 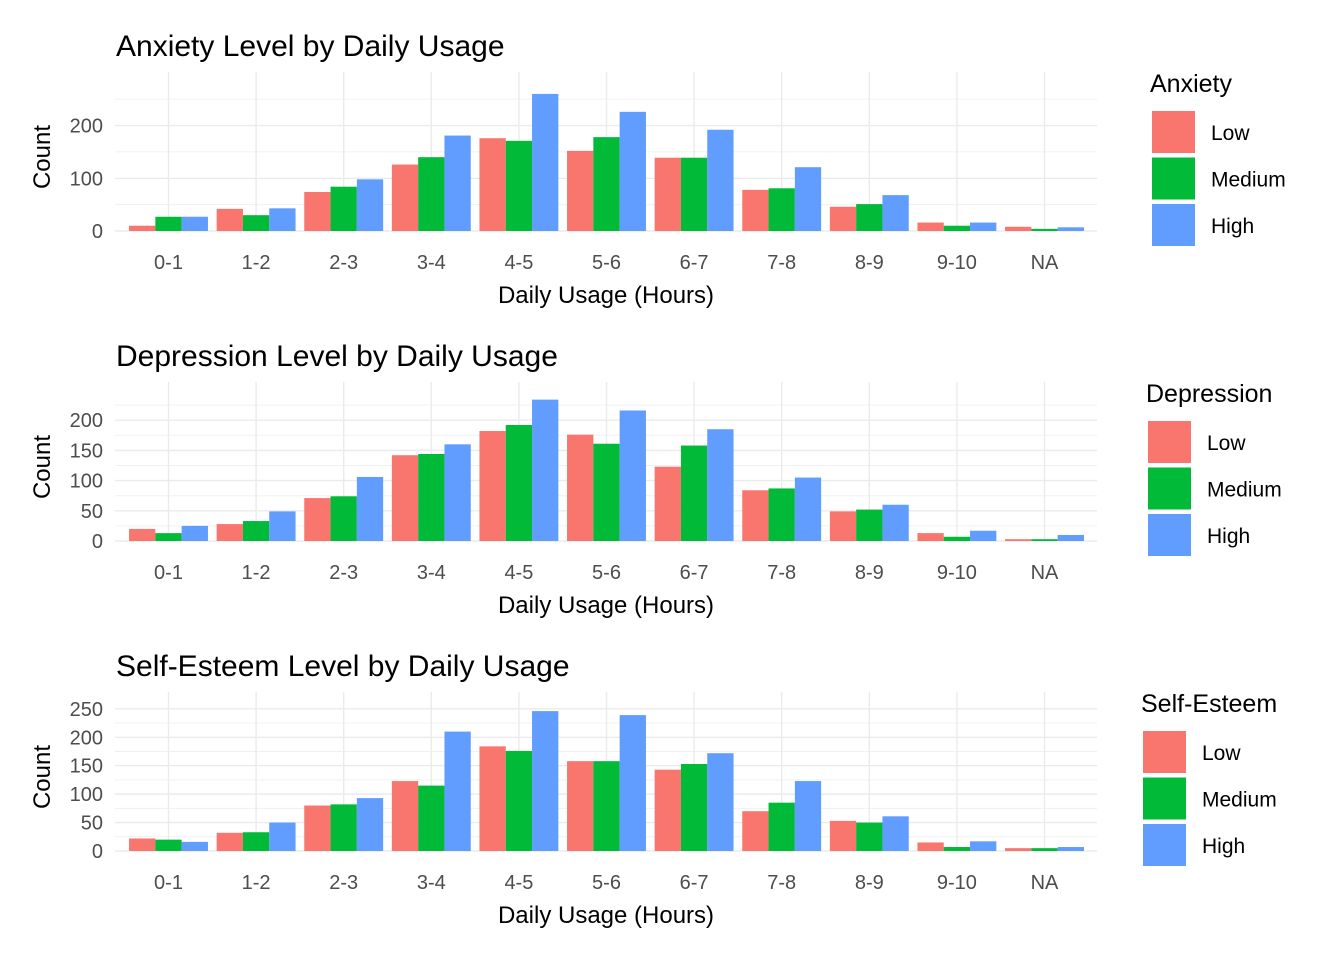 I want to click on x-tick-label: 6-7, so click(x=694, y=573).